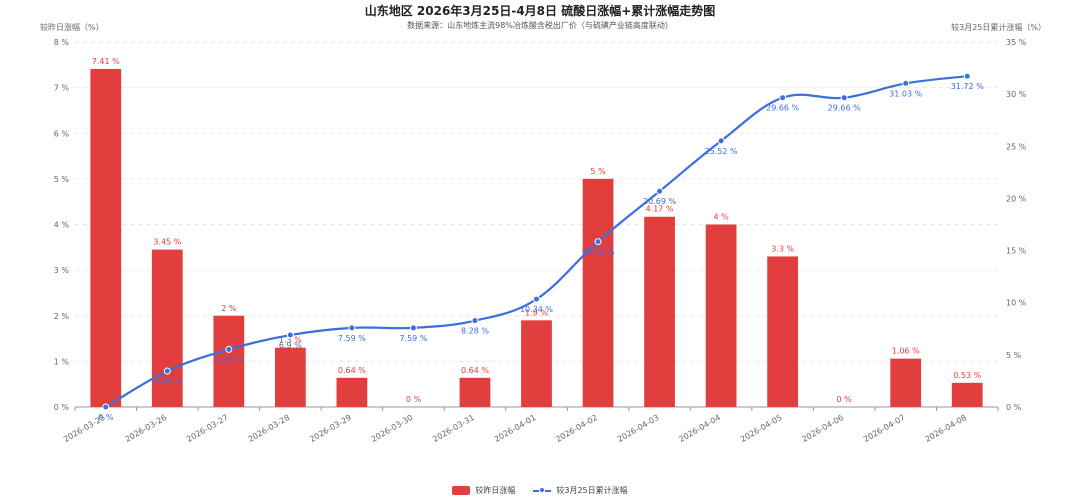 Image resolution: width=1080 pixels, height=500 pixels. I want to click on x-tick-label: 2026-04-07, so click(884, 428).